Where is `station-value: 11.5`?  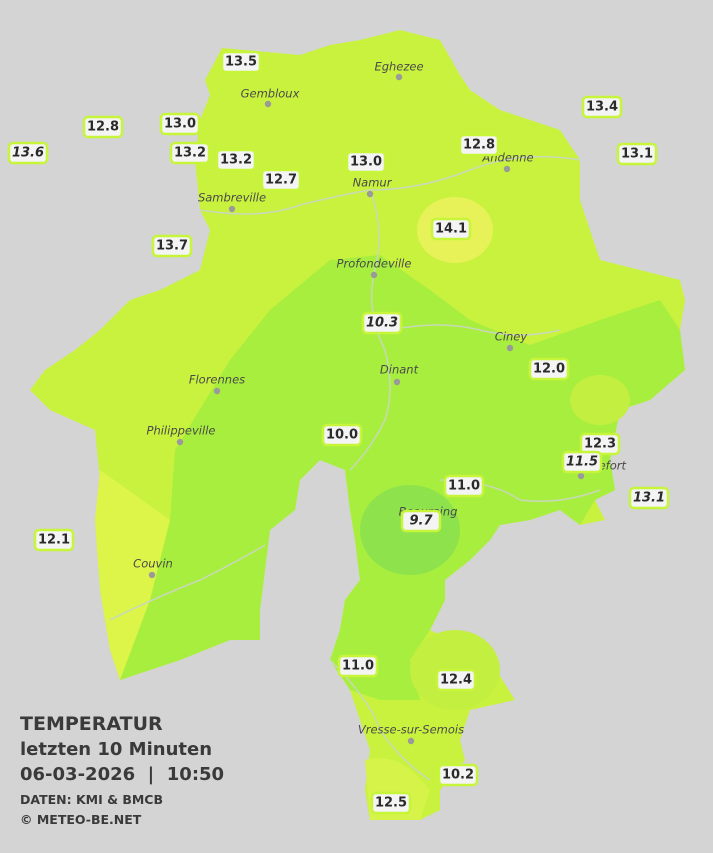 station-value: 11.5 is located at coordinates (582, 462).